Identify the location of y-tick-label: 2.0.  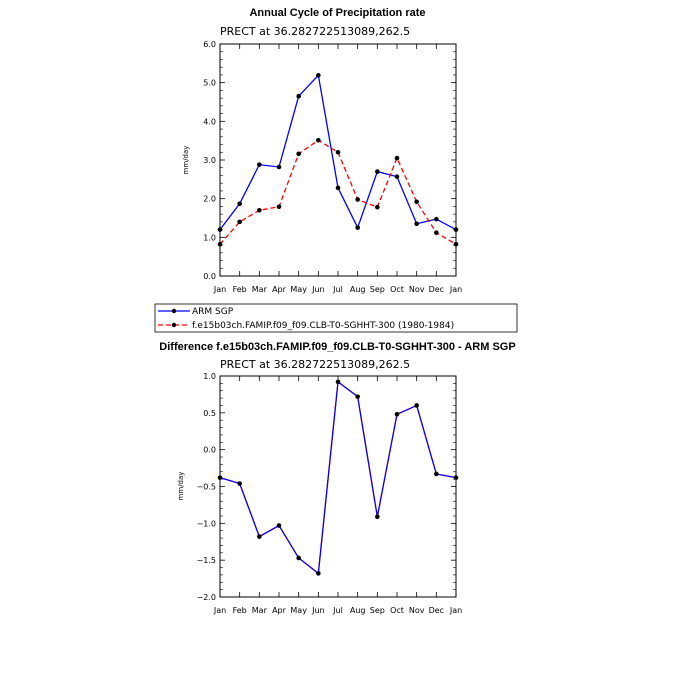
(209, 199).